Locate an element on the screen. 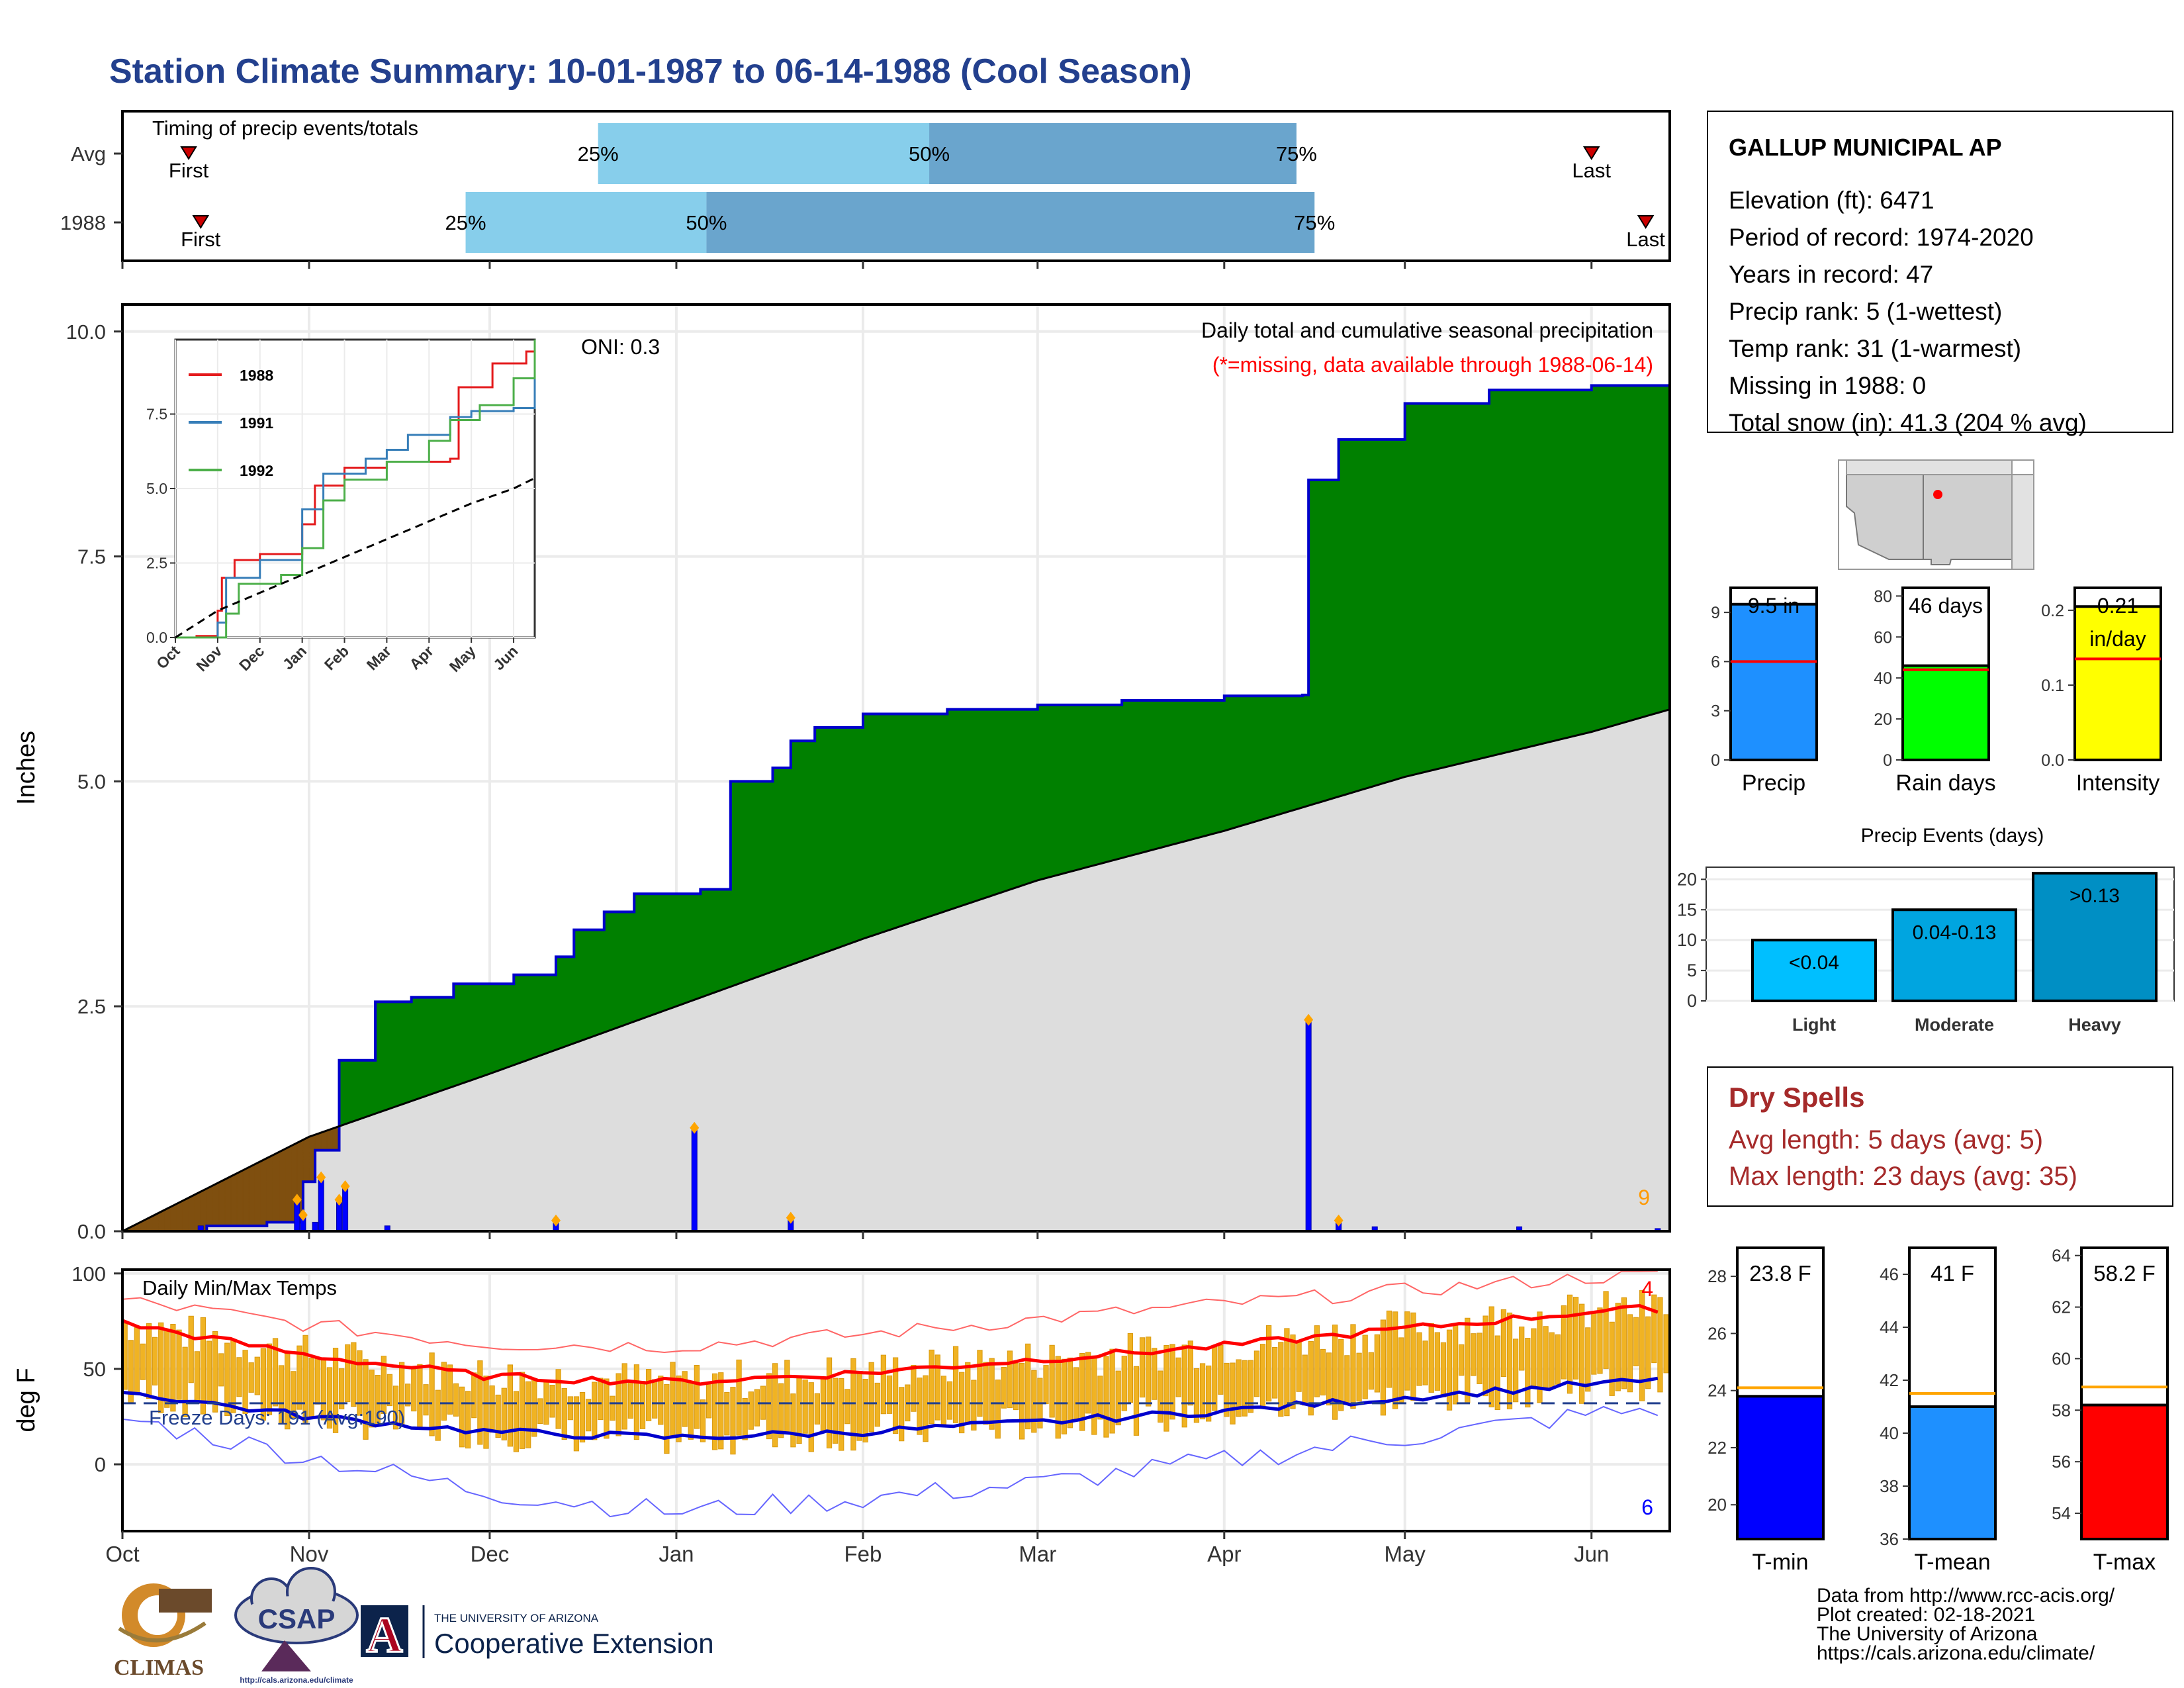 This screenshot has width=2184, height=1688. last-event-label: Last is located at coordinates (1645, 239).